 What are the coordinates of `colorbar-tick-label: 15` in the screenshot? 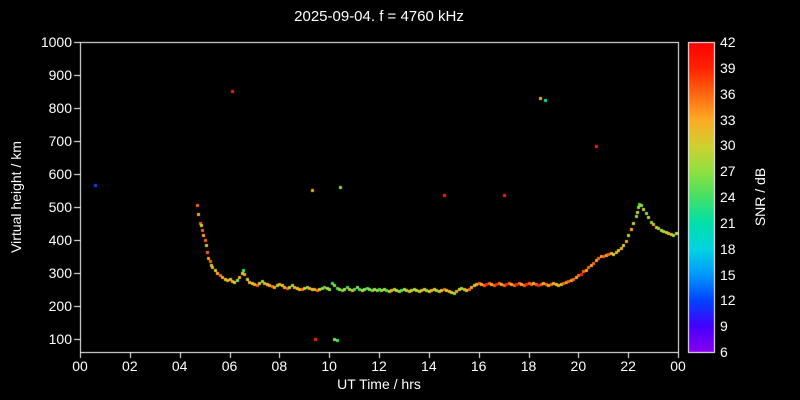 It's located at (728, 274).